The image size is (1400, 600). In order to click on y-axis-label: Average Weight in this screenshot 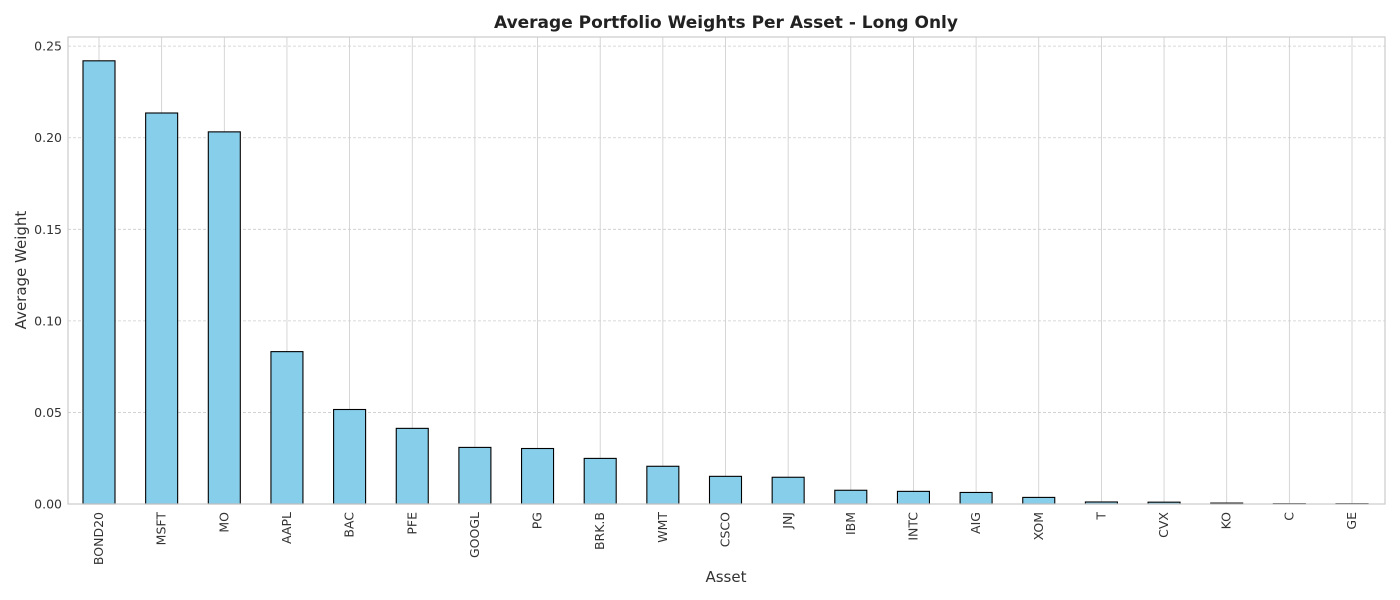, I will do `click(21, 270)`.